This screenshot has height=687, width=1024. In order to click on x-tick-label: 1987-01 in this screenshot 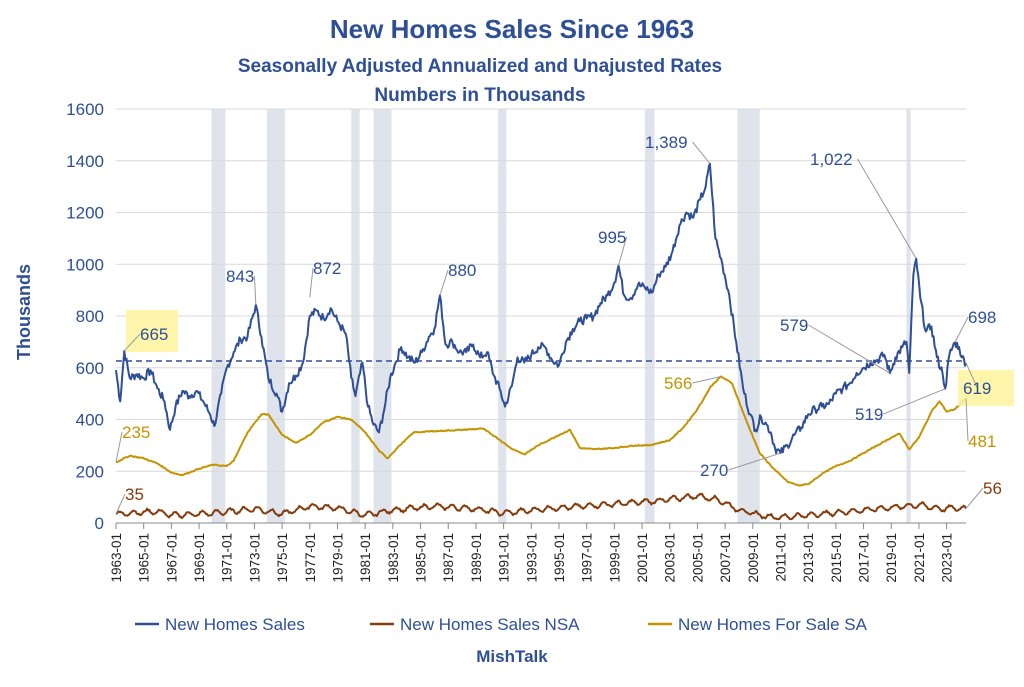, I will do `click(448, 558)`.